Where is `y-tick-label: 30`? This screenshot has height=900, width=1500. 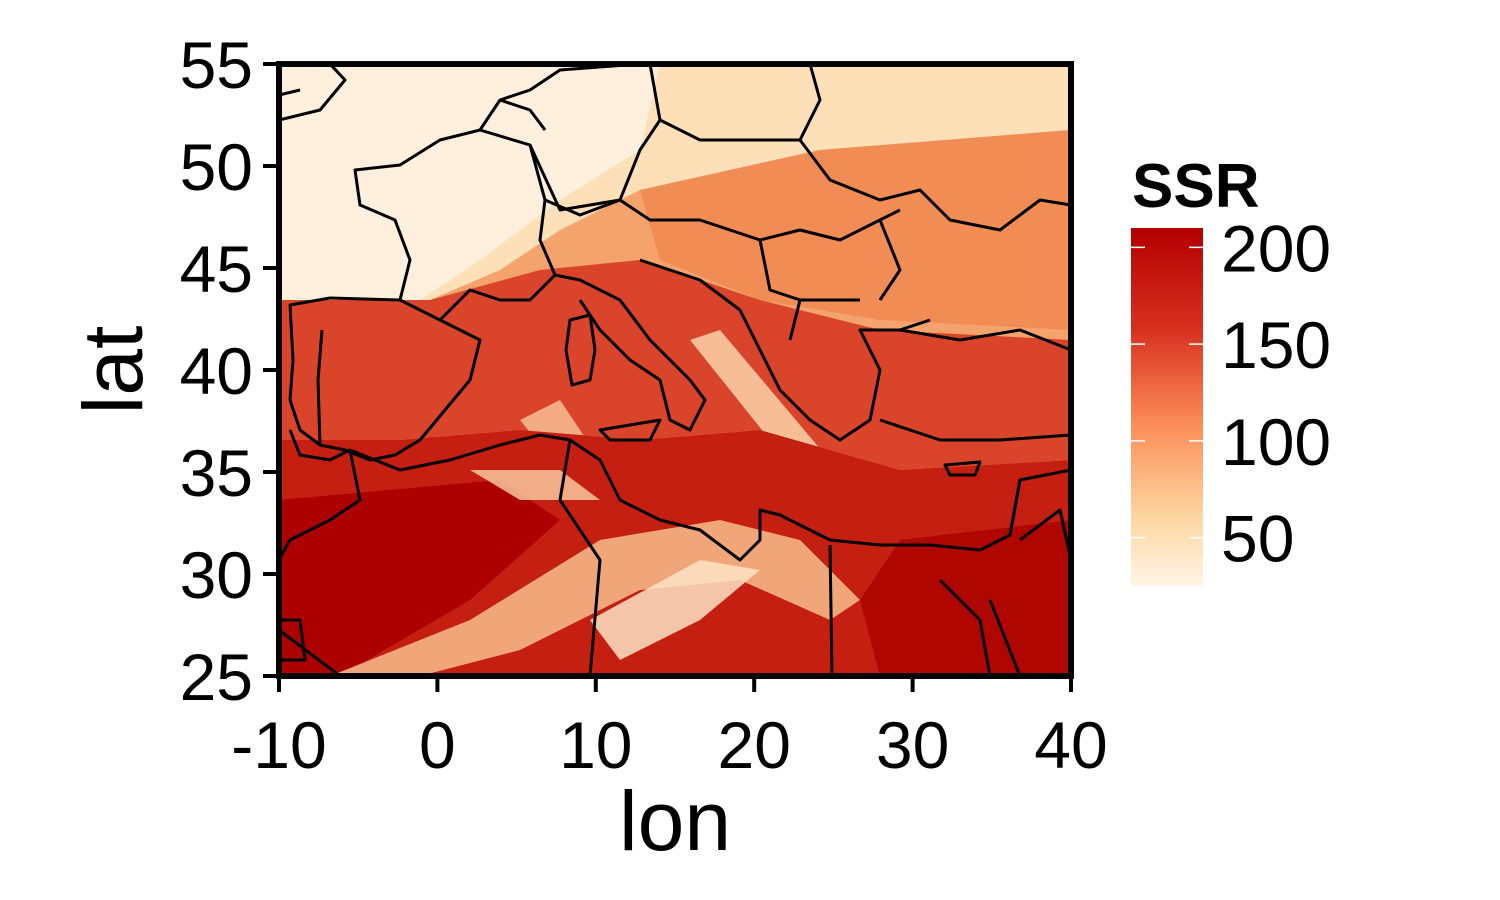
y-tick-label: 30 is located at coordinates (216, 575).